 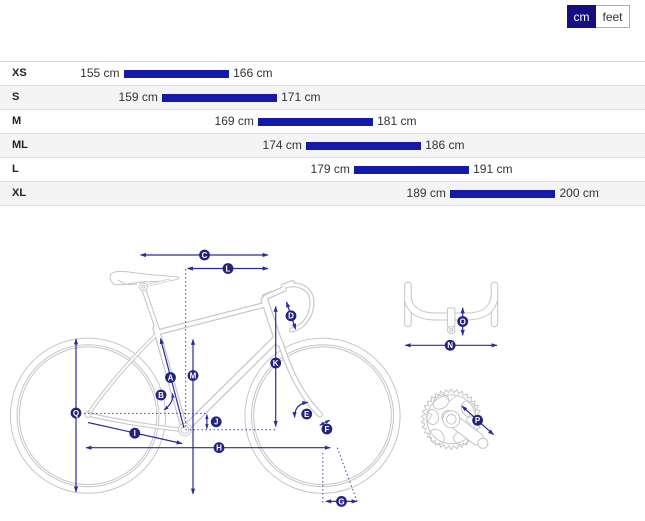 I want to click on svg-text: K, so click(x=276, y=363).